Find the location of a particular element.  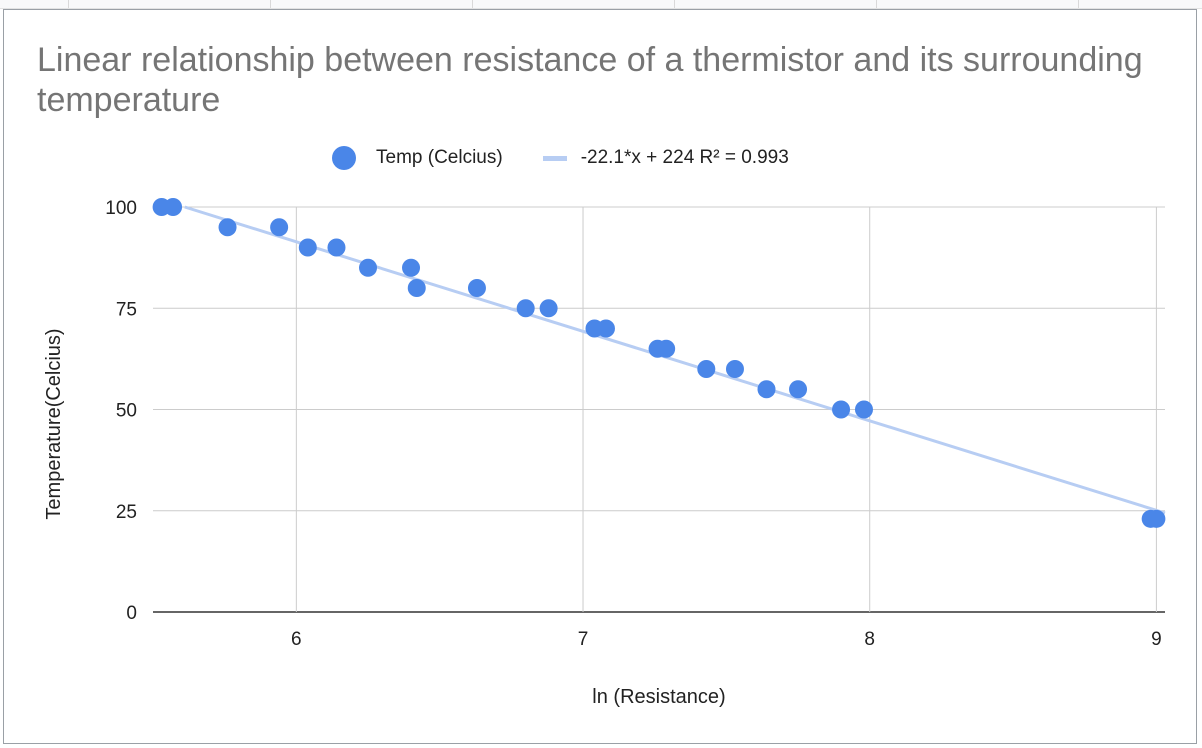

x-axis-title: ln (Resistance) is located at coordinates (658, 697).